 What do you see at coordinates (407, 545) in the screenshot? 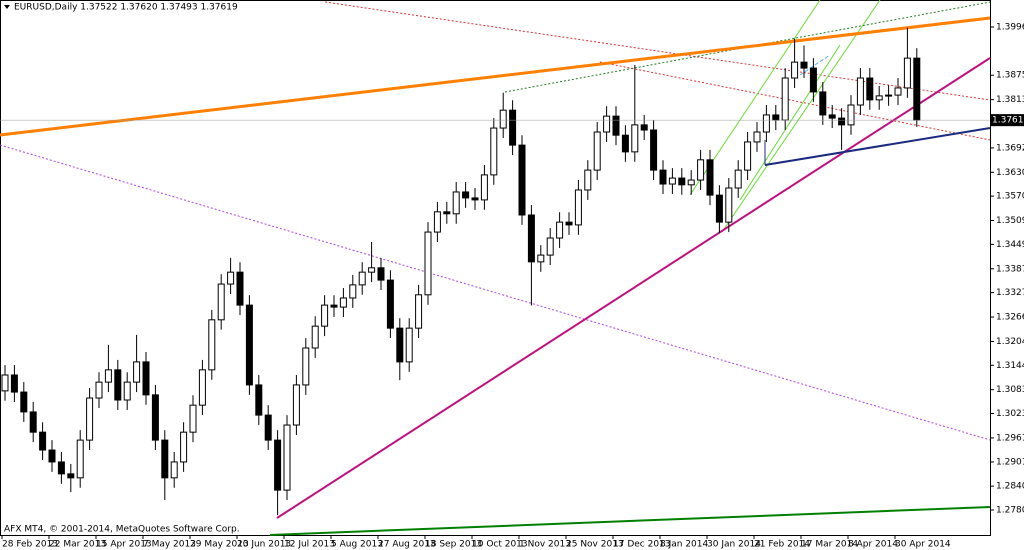
I see `x-tick-label: 27 Aug 2013` at bounding box center [407, 545].